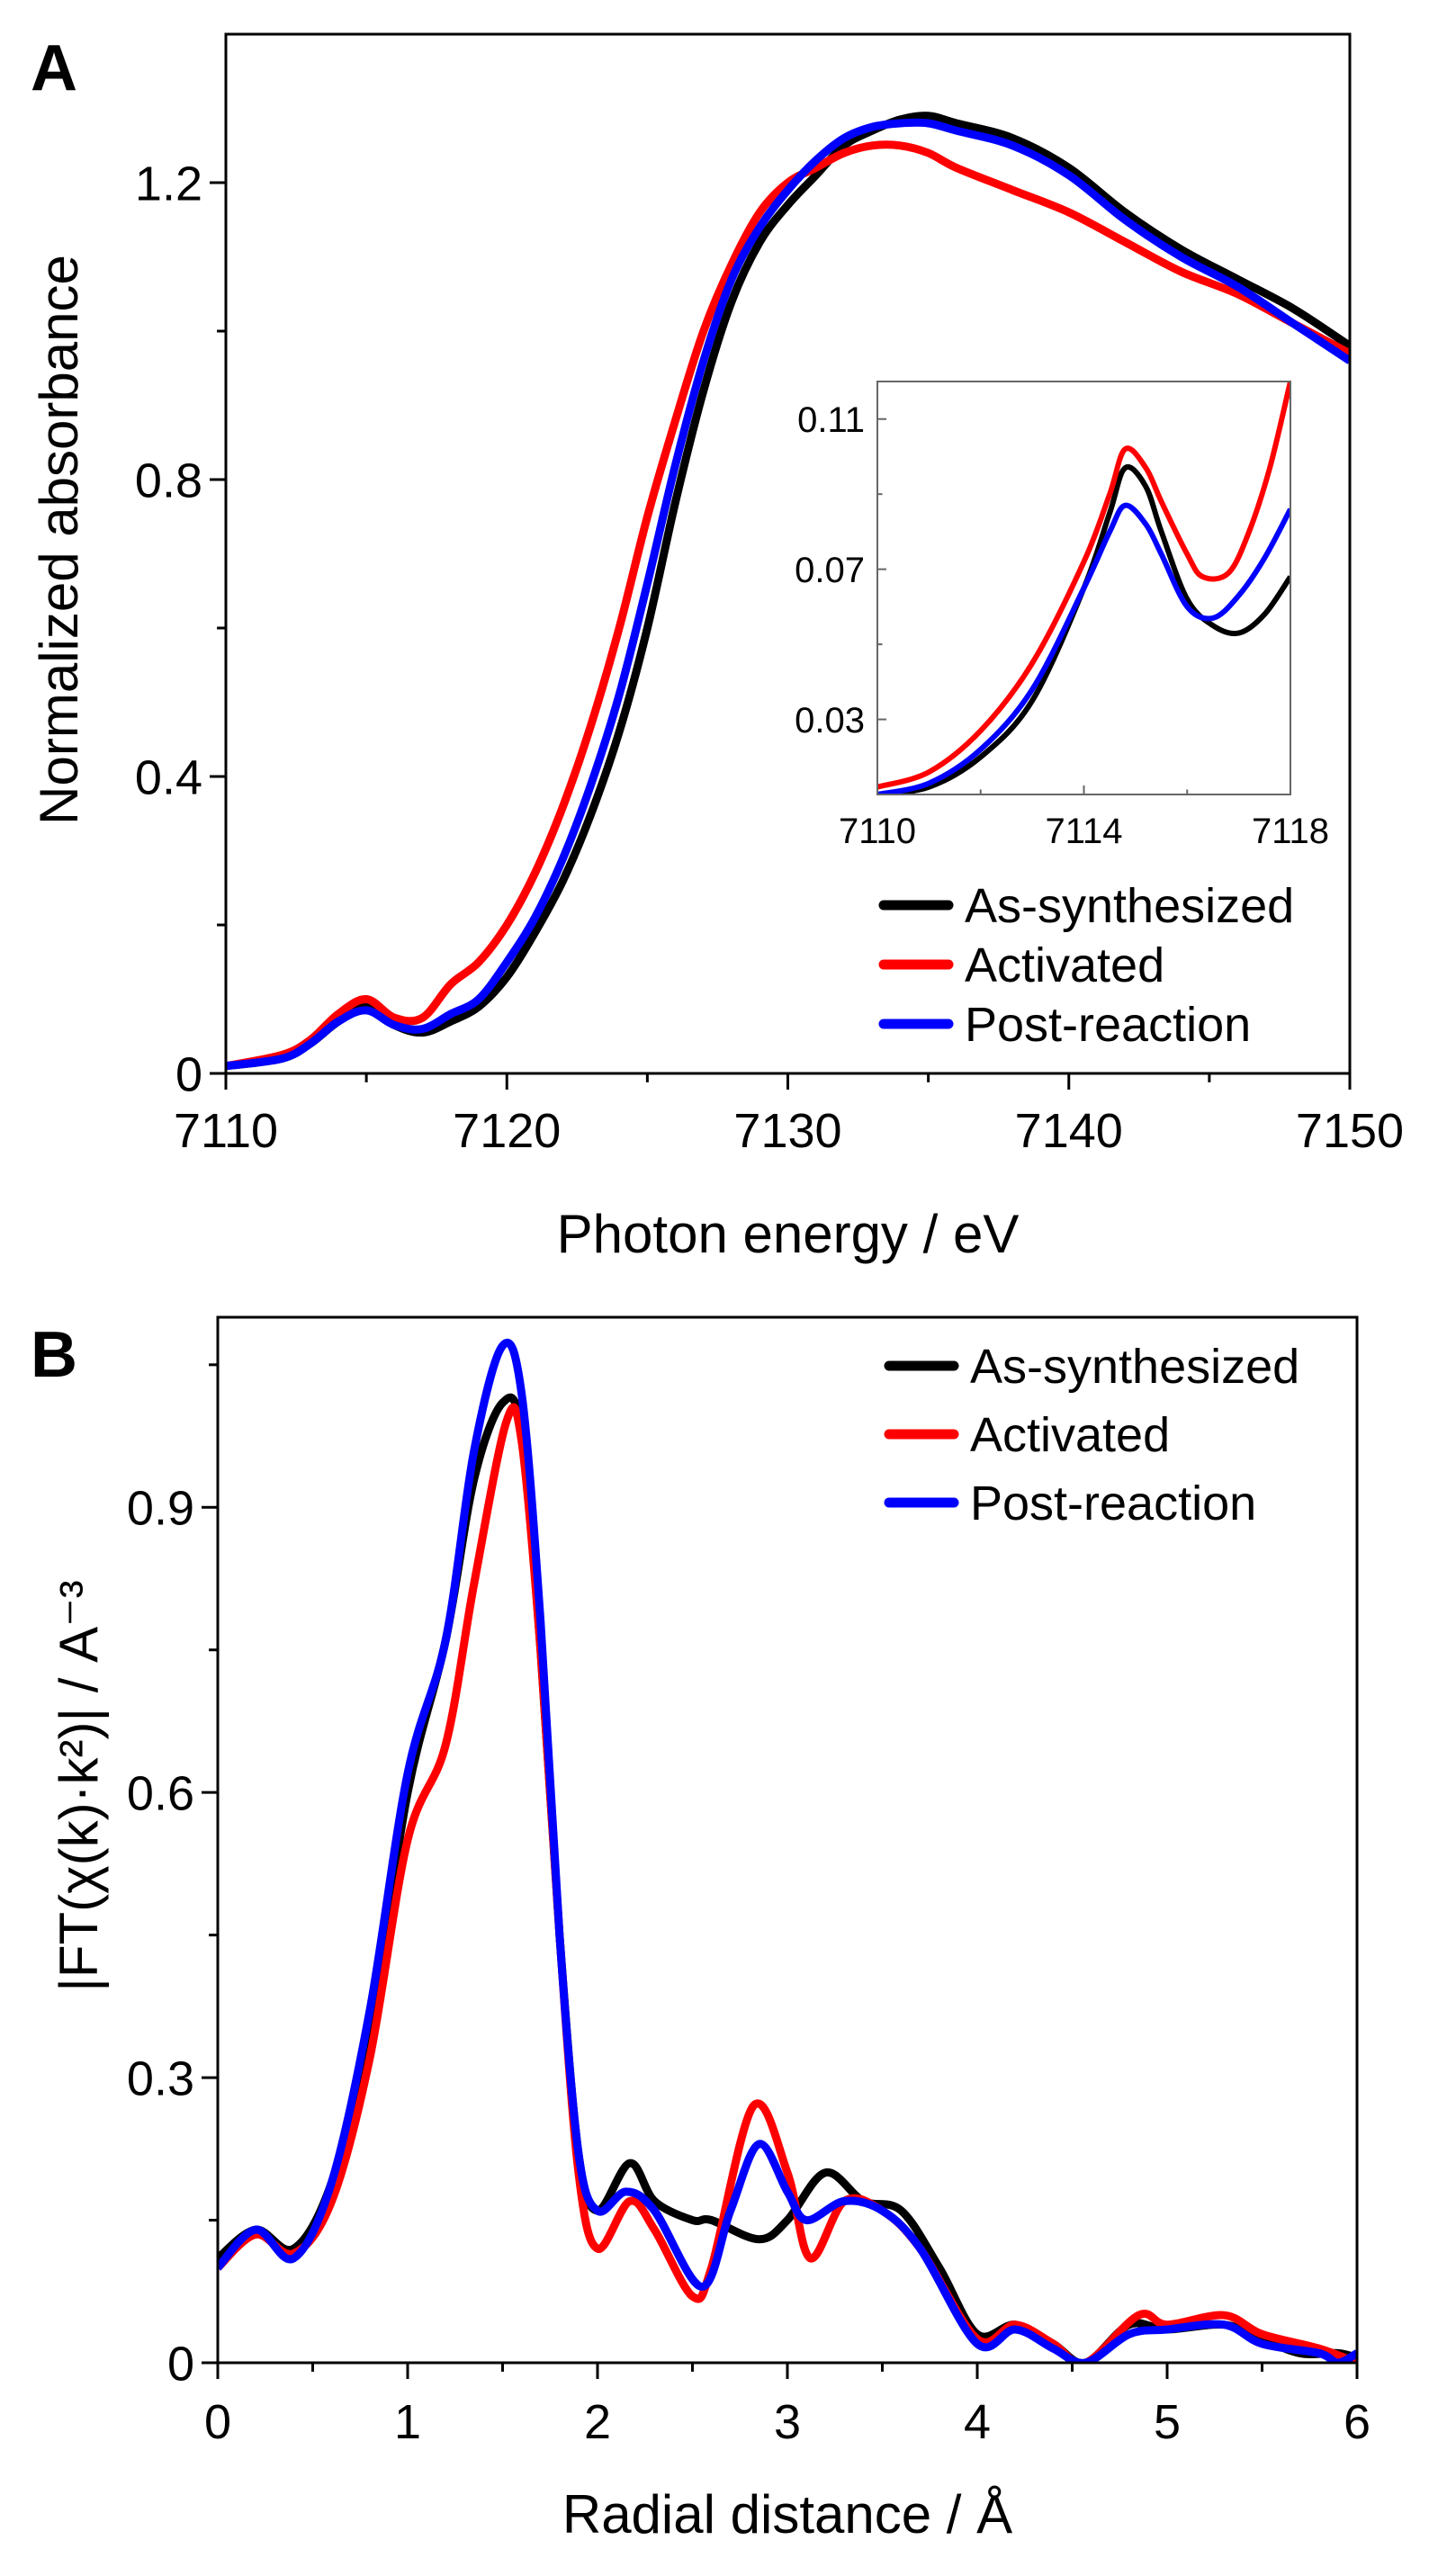 The width and height of the screenshot is (1438, 2576). Describe the element at coordinates (787, 1131) in the screenshot. I see `x-tick-label: 7130` at that location.